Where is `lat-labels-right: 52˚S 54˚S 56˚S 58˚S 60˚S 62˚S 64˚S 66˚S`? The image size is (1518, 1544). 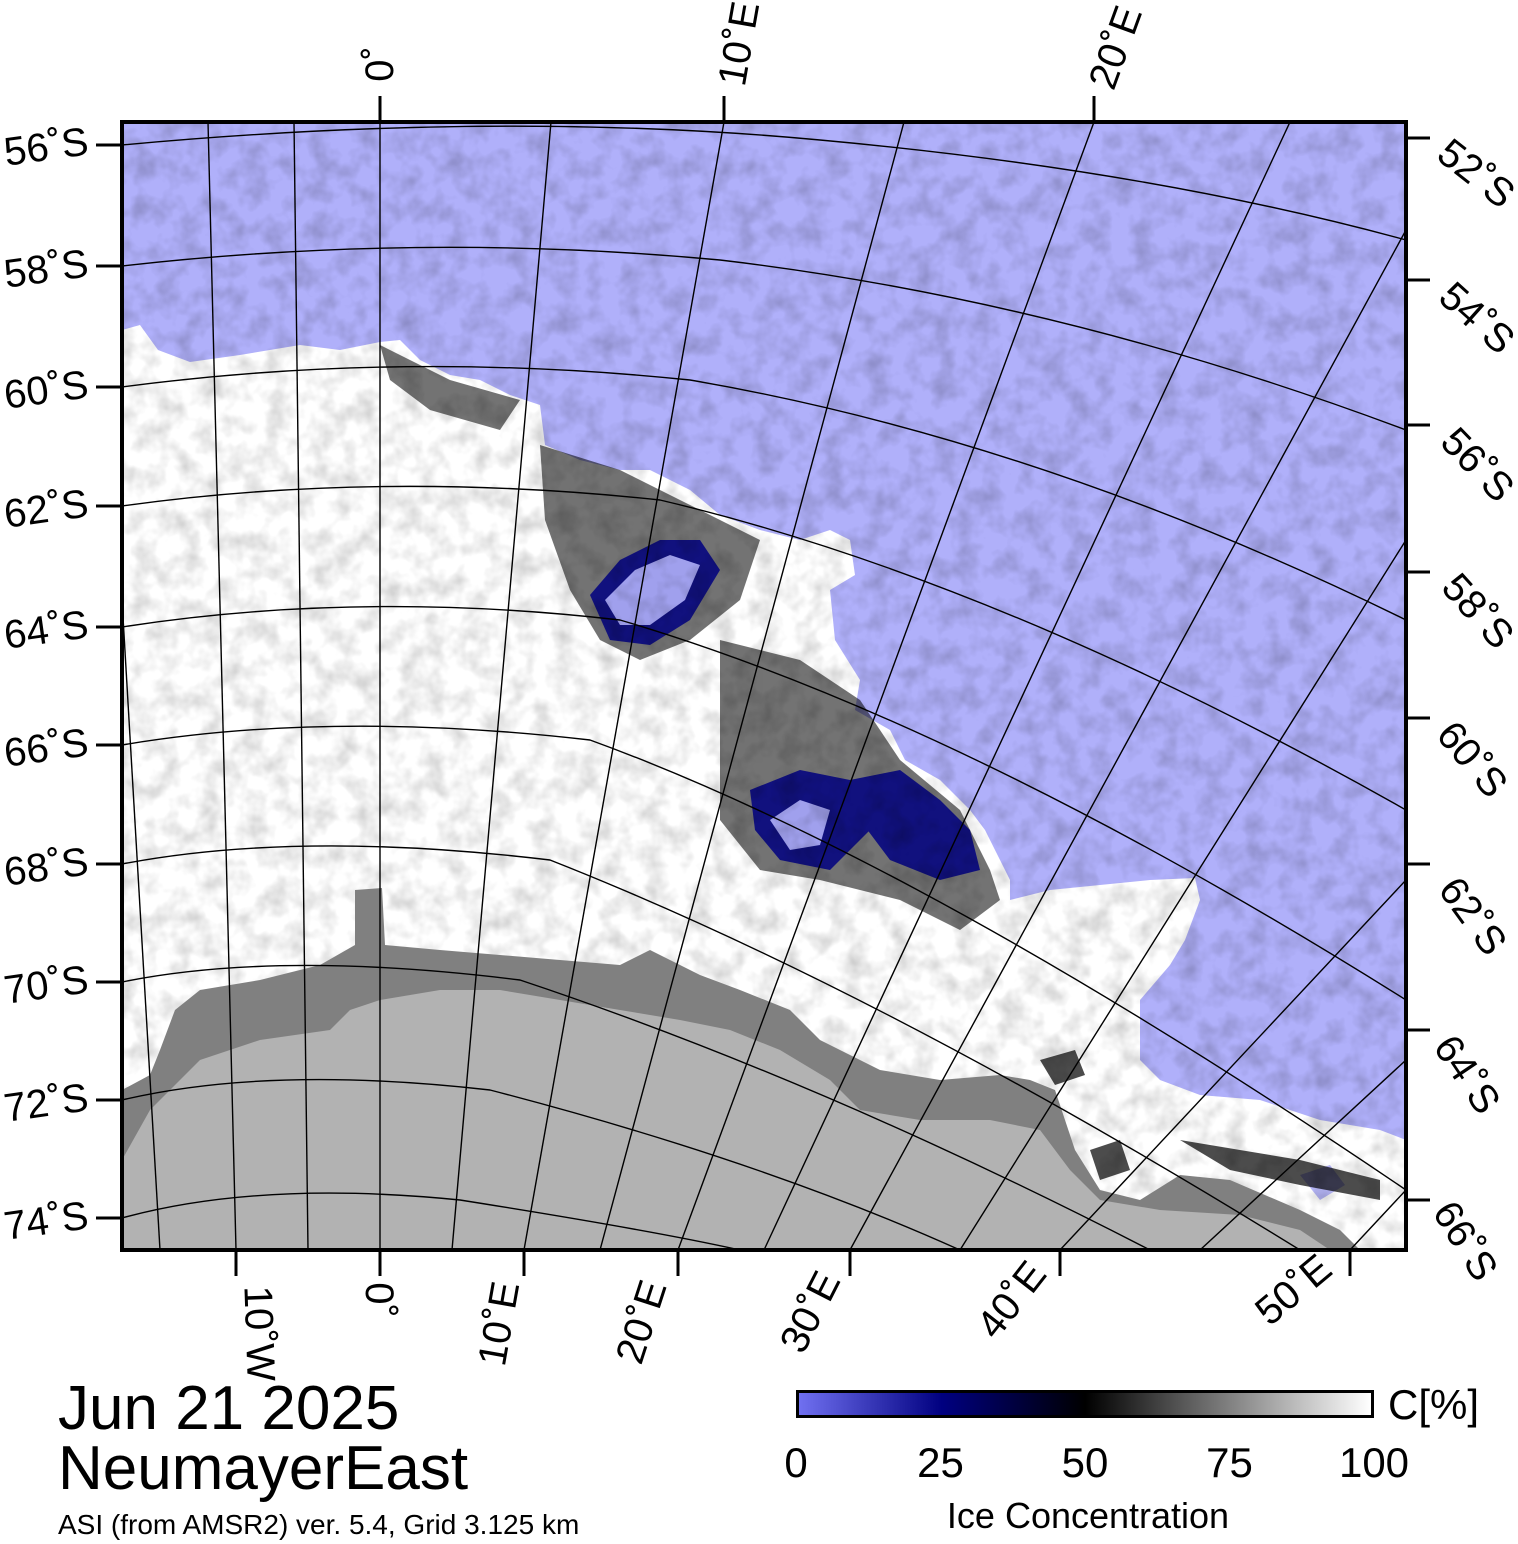
lat-labels-right: 52˚S 54˚S 56˚S 58˚S 60˚S 62˚S 64˚S 66˚S is located at coordinates (1471, 709).